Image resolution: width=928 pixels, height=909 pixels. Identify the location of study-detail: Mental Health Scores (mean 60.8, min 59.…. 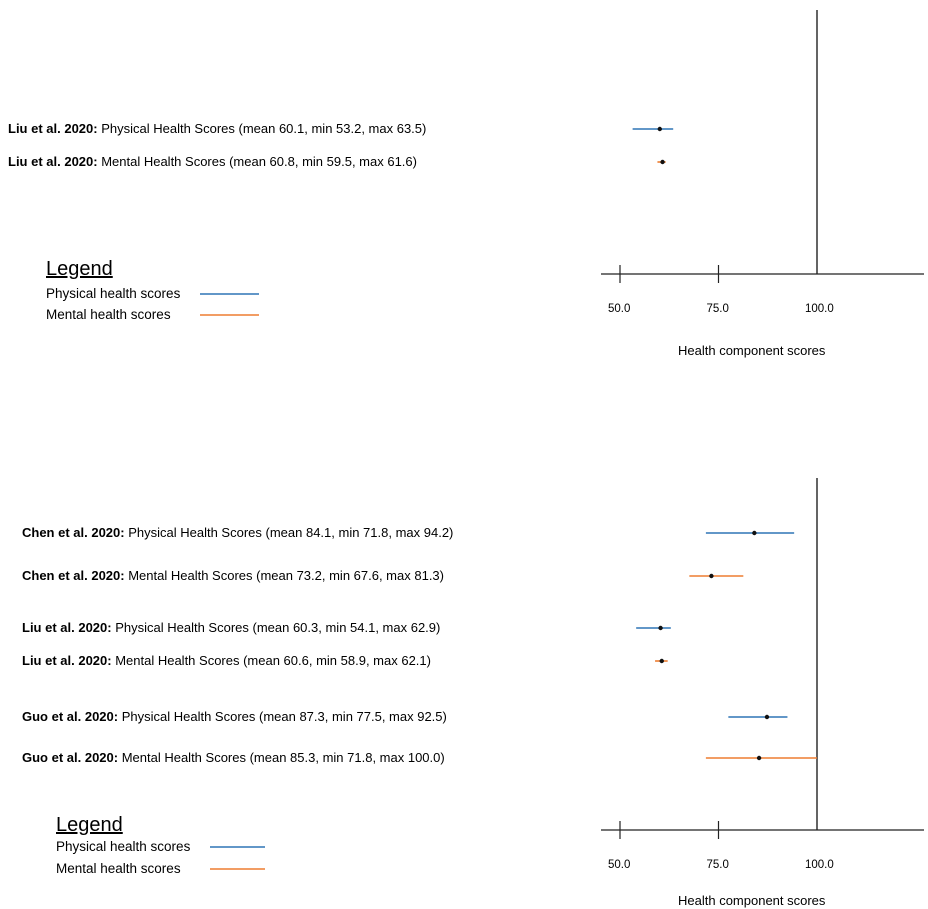
(257, 161).